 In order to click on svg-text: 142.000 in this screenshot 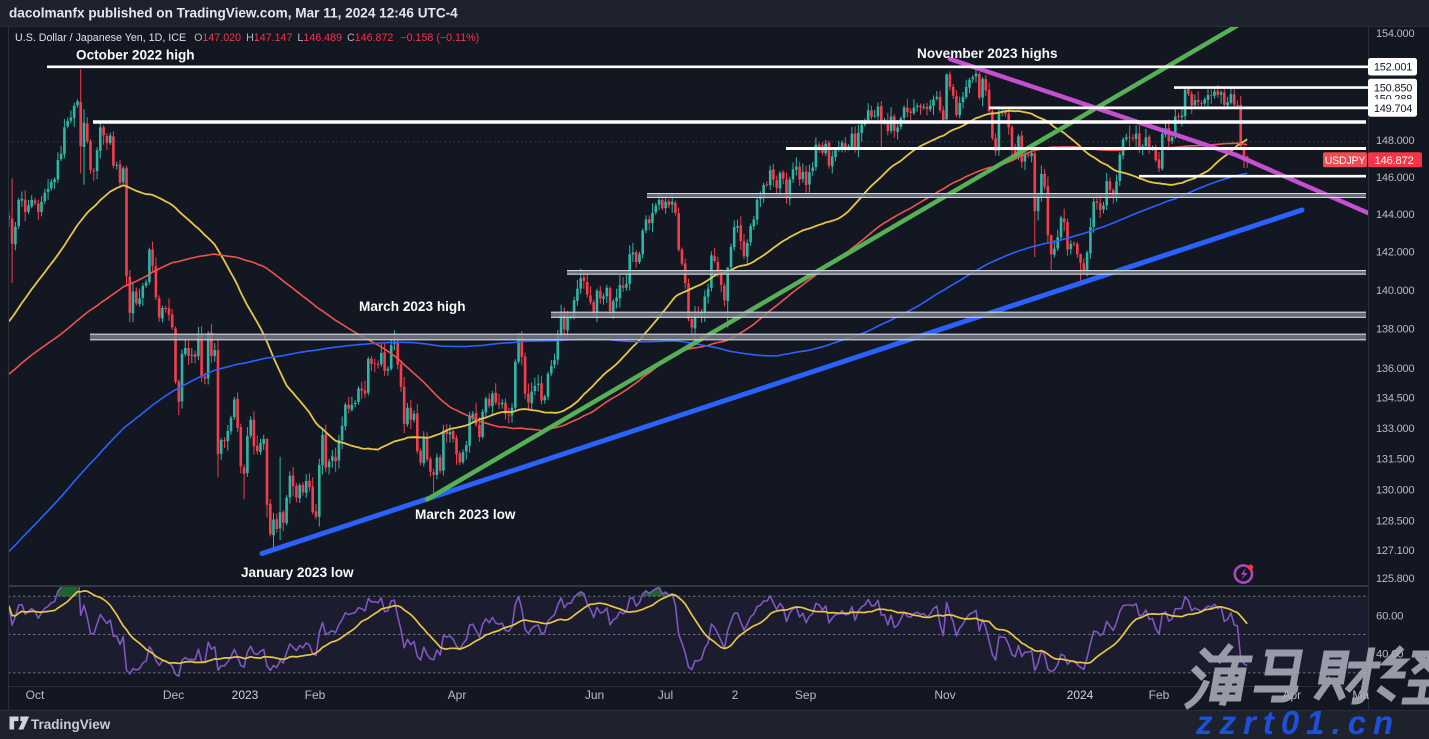, I will do `click(1395, 253)`.